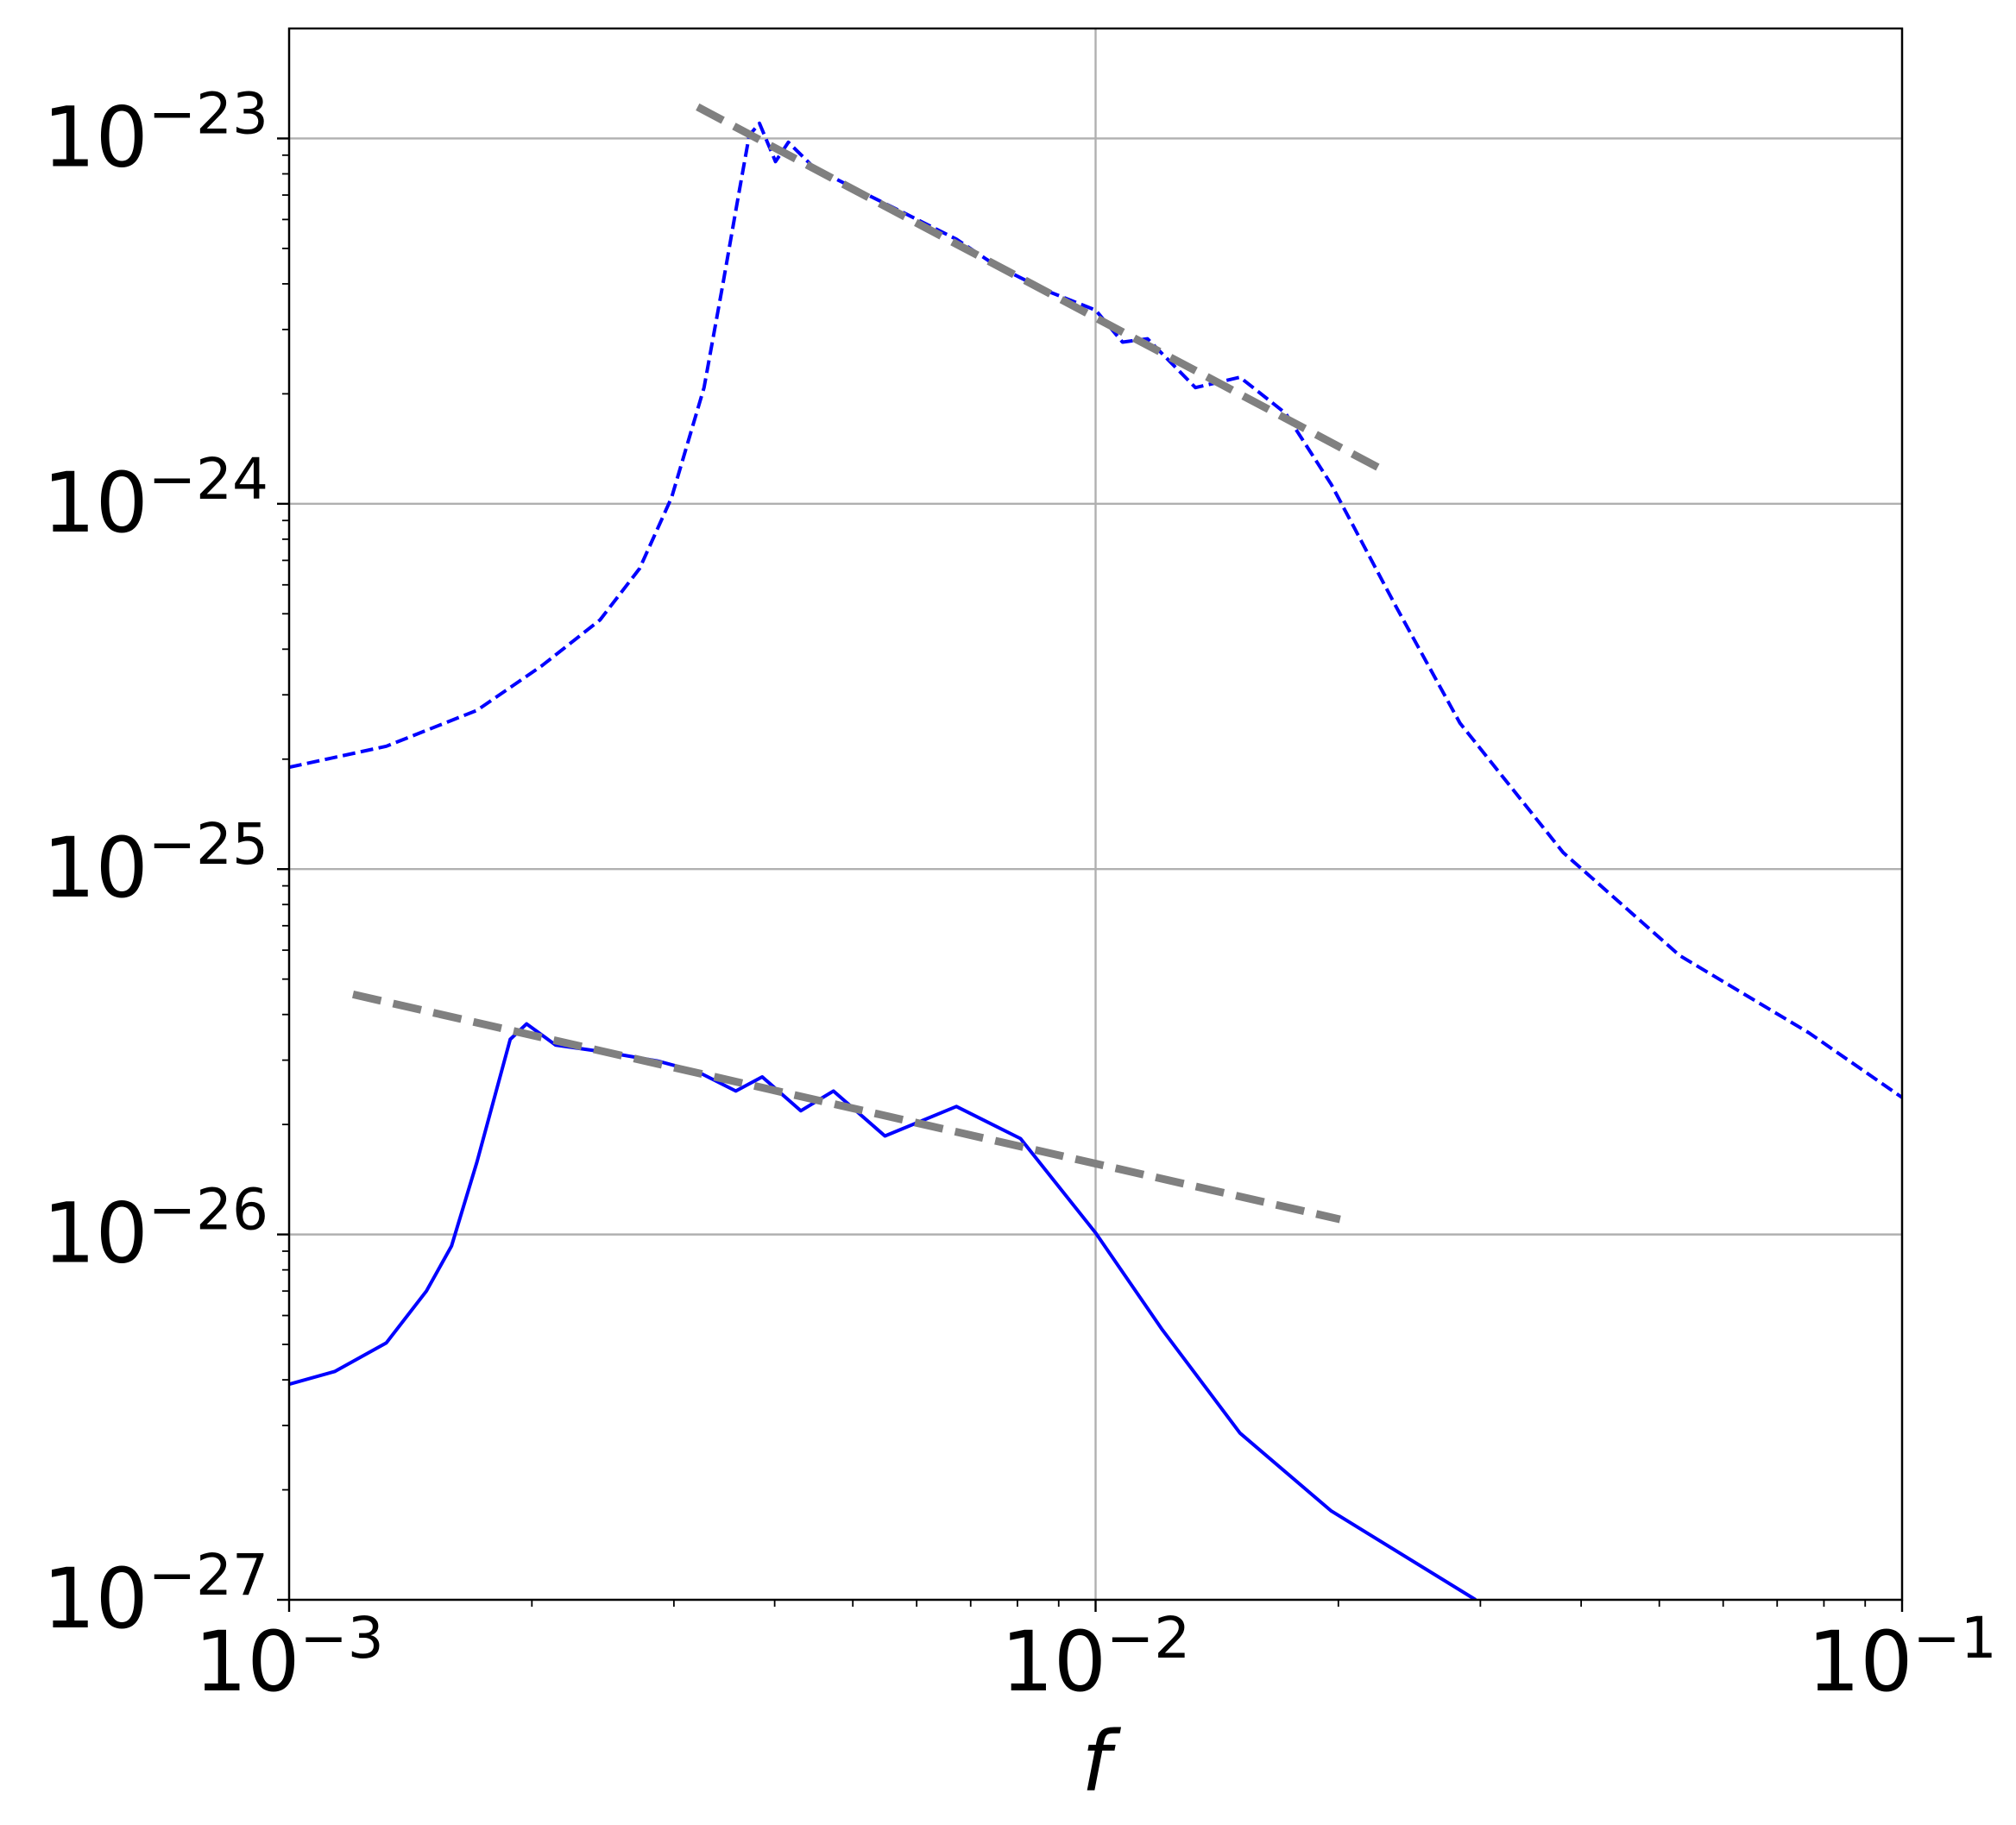 The image size is (2016, 1825). Describe the element at coordinates (156, 1229) in the screenshot. I see `y-tick-label: 10−26` at that location.